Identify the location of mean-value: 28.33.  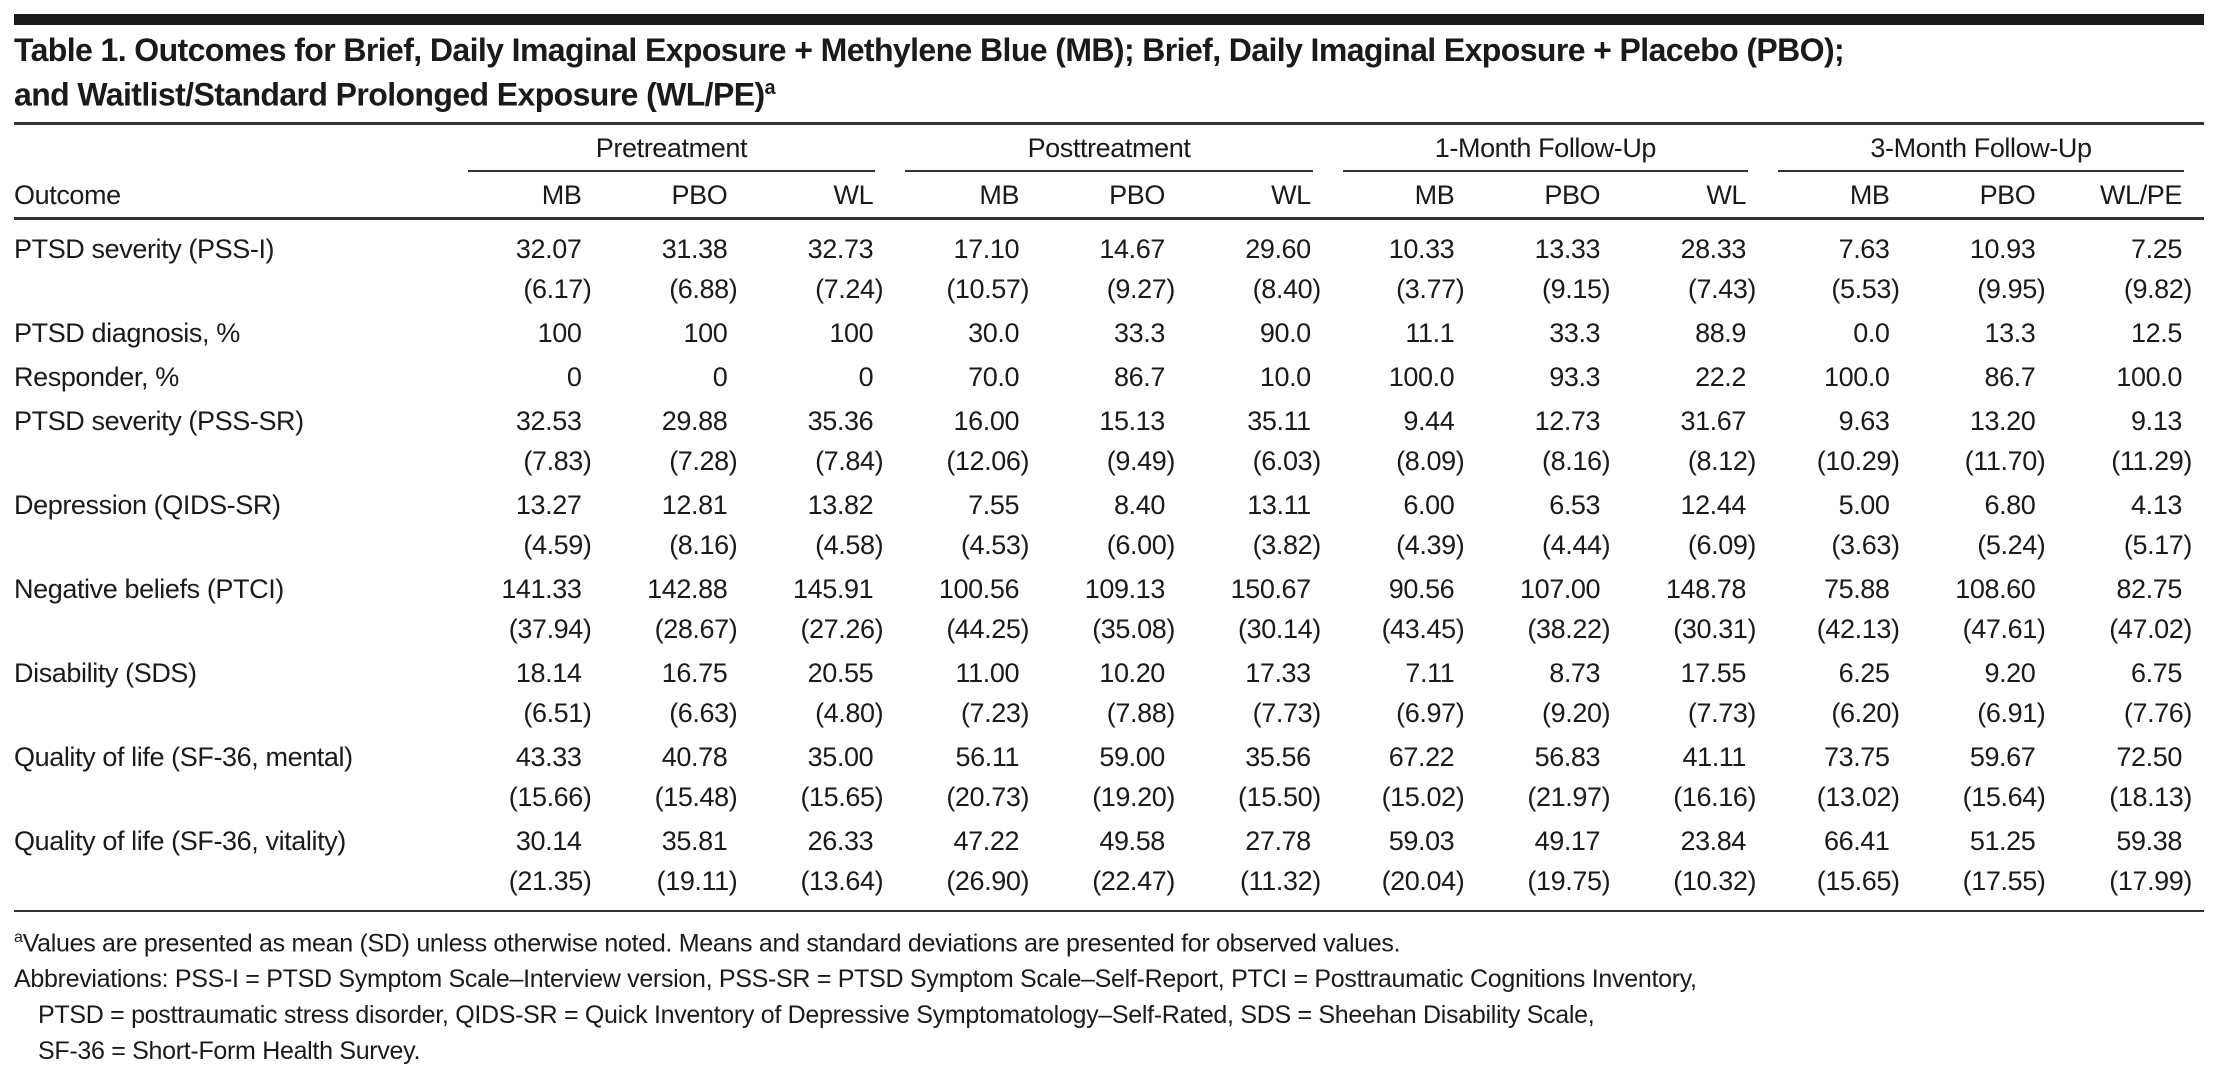
(1713, 249).